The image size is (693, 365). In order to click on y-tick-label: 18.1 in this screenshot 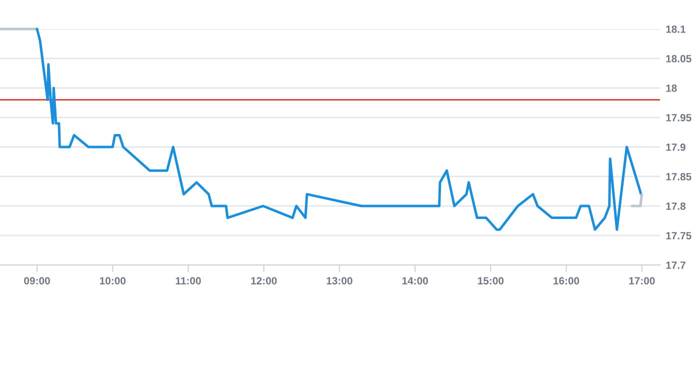, I will do `click(676, 29)`.